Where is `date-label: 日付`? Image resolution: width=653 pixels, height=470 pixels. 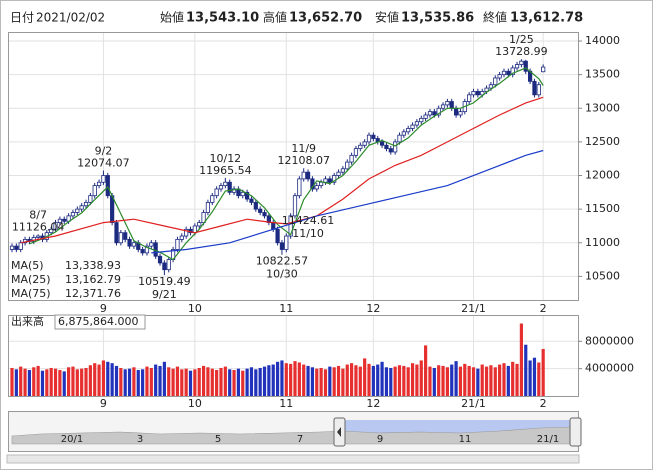 date-label: 日付 is located at coordinates (22, 18).